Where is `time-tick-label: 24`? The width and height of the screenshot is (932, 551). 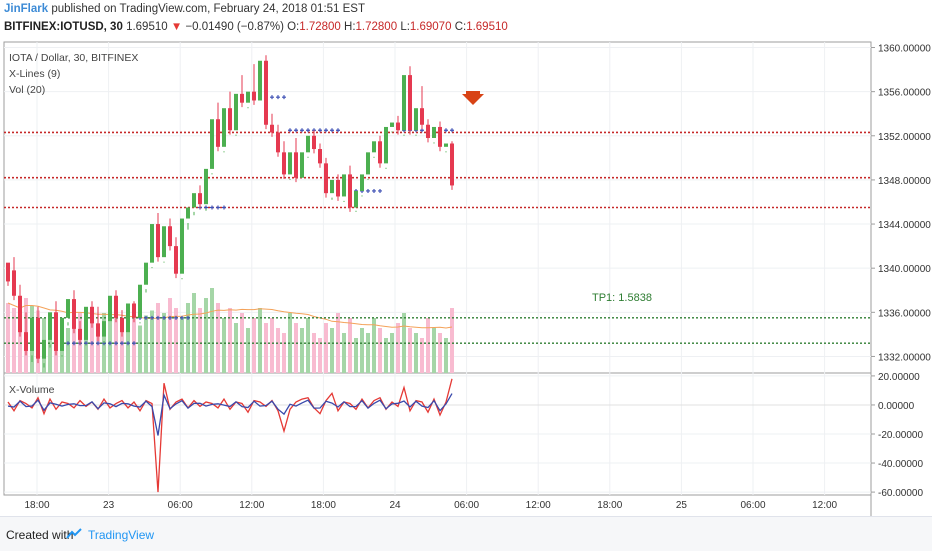
time-tick-label: 24 is located at coordinates (395, 505).